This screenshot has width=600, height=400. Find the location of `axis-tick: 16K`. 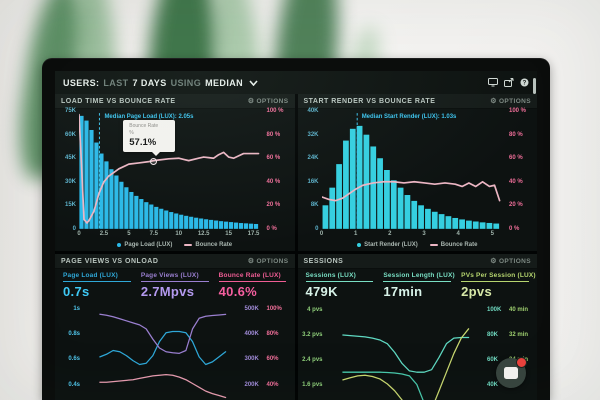

axis-tick: 16K is located at coordinates (313, 181).